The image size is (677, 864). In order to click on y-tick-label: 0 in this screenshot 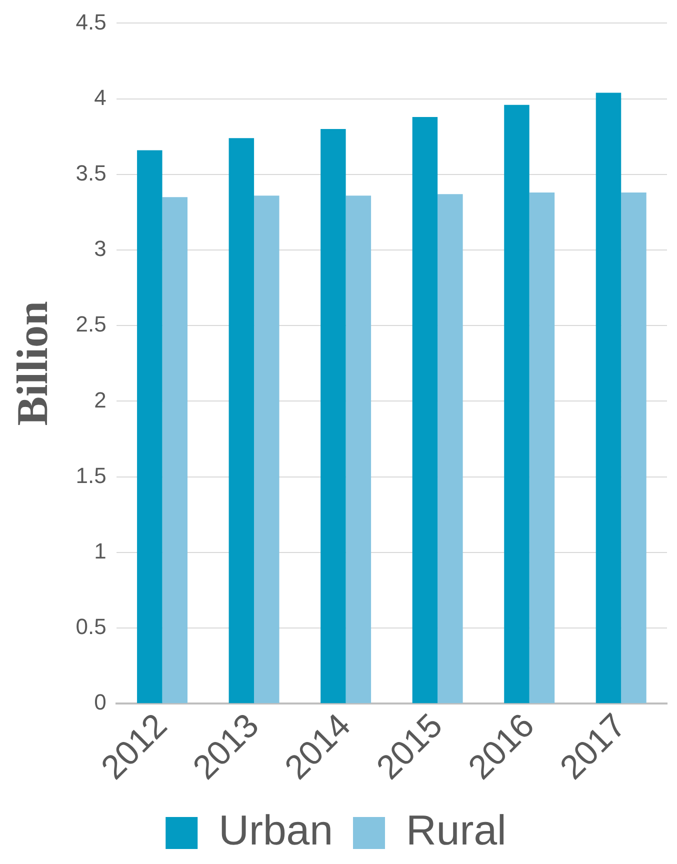, I will do `click(100, 702)`.